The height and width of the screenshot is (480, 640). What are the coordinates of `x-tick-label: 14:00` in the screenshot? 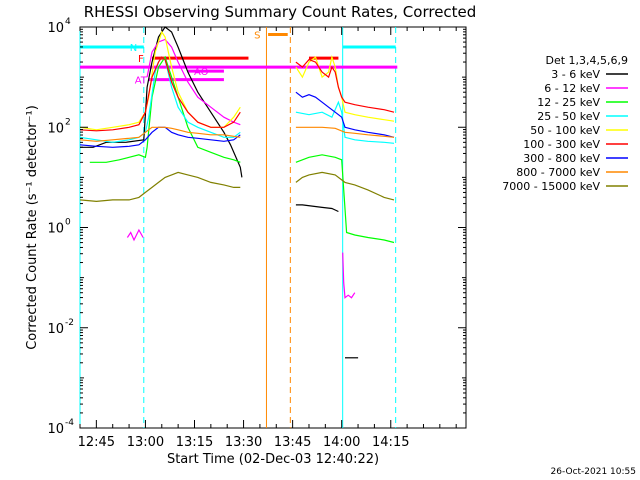 It's located at (341, 442).